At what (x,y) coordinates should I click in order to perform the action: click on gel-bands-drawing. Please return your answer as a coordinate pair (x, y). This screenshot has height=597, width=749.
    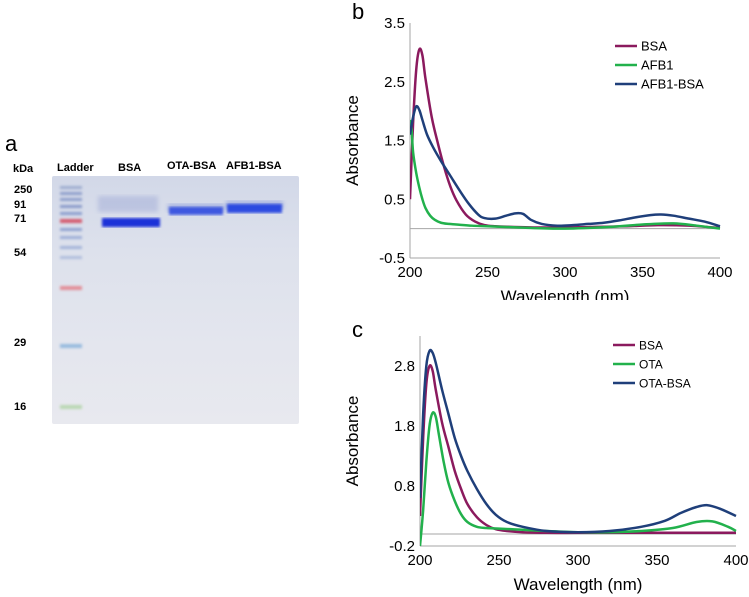
    Looking at the image, I should click on (171, 297).